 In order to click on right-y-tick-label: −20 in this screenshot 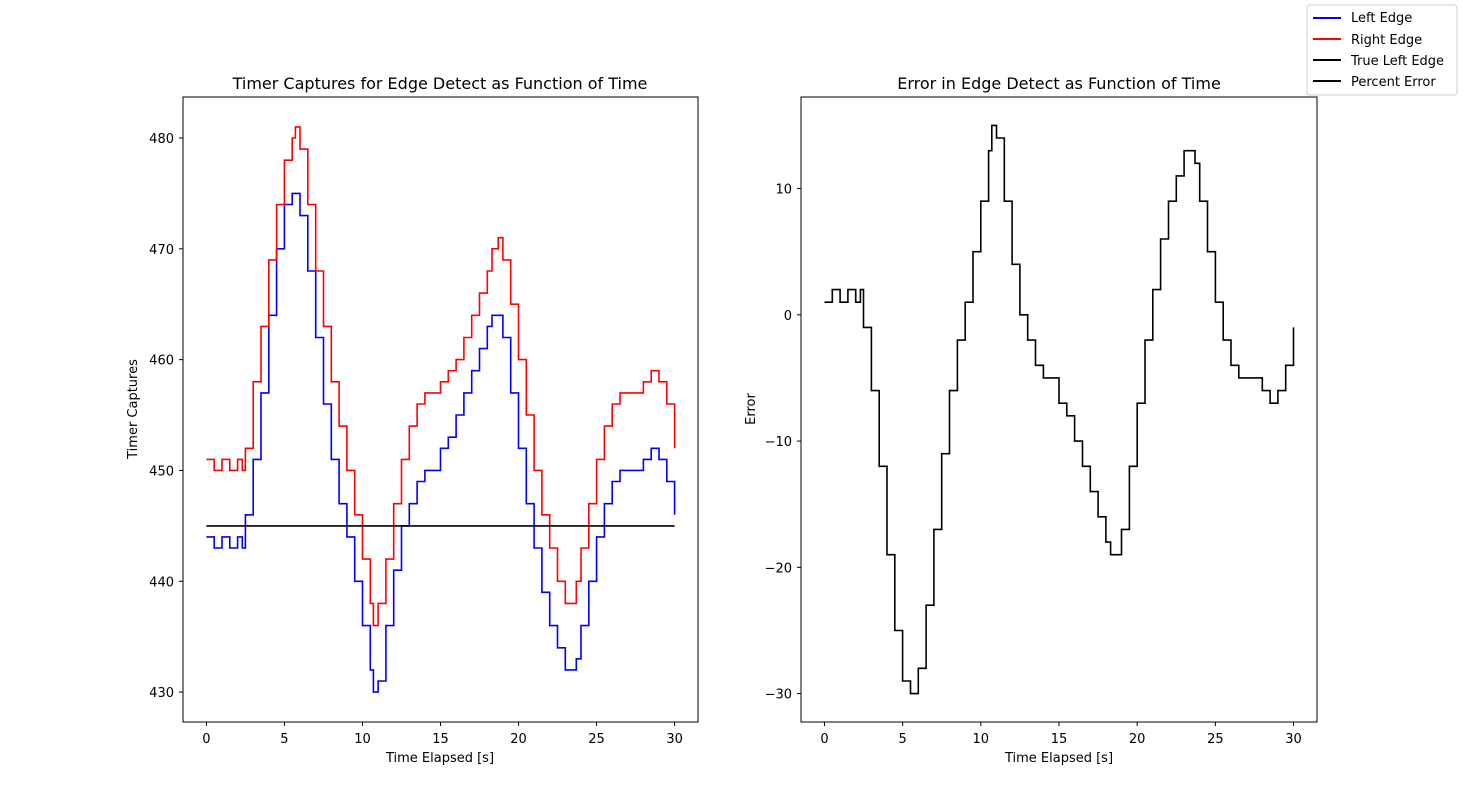, I will do `click(778, 568)`.